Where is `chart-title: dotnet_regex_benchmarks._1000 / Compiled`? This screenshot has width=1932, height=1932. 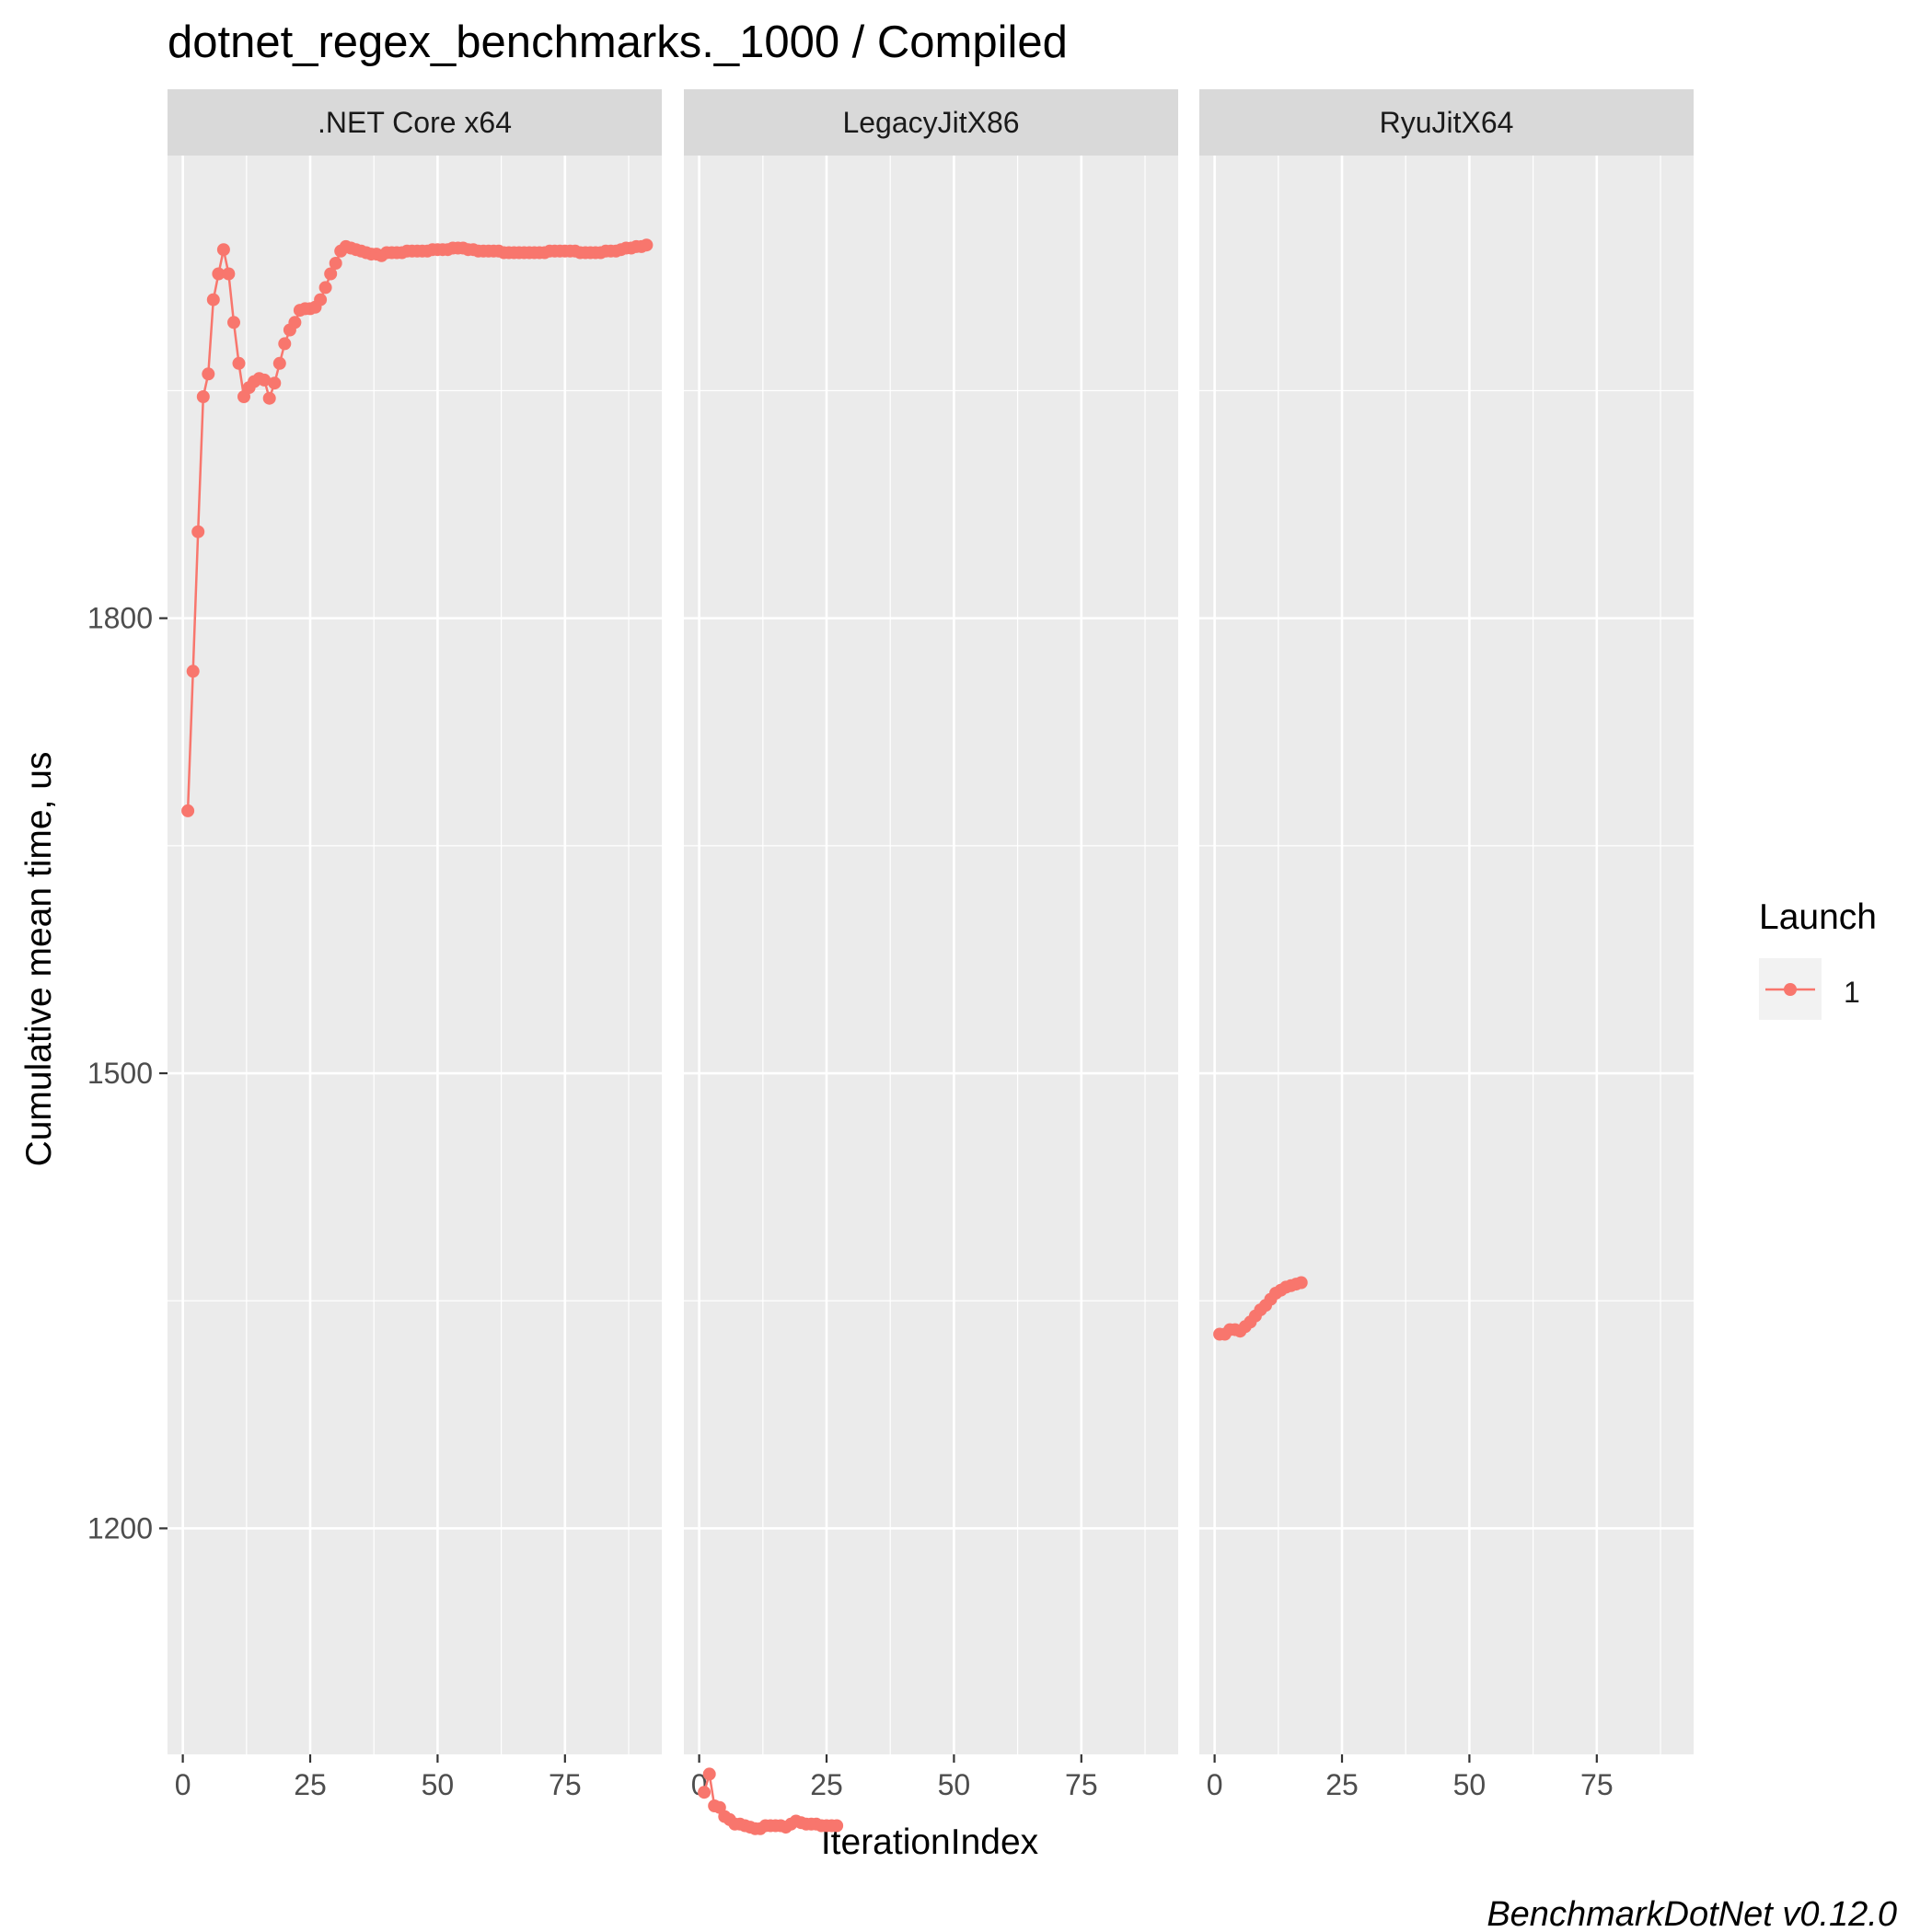
chart-title: dotnet_regex_benchmarks._1000 / Compiled is located at coordinates (618, 42).